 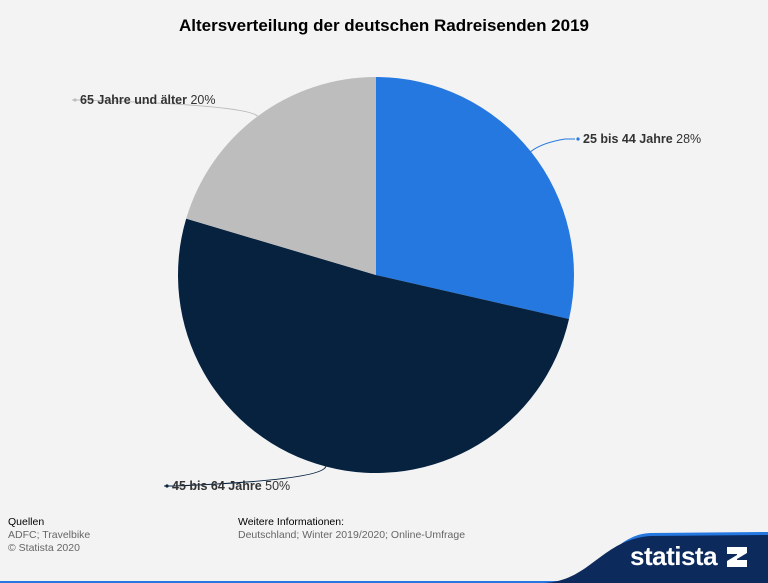 What do you see at coordinates (384, 557) in the screenshot?
I see `statista-banner` at bounding box center [384, 557].